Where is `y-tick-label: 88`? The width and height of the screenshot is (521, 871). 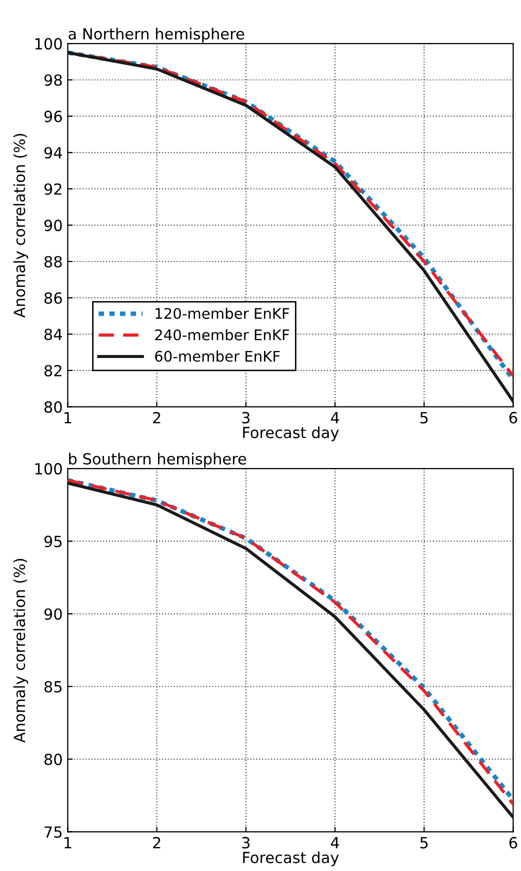 y-tick-label: 88 is located at coordinates (53, 262).